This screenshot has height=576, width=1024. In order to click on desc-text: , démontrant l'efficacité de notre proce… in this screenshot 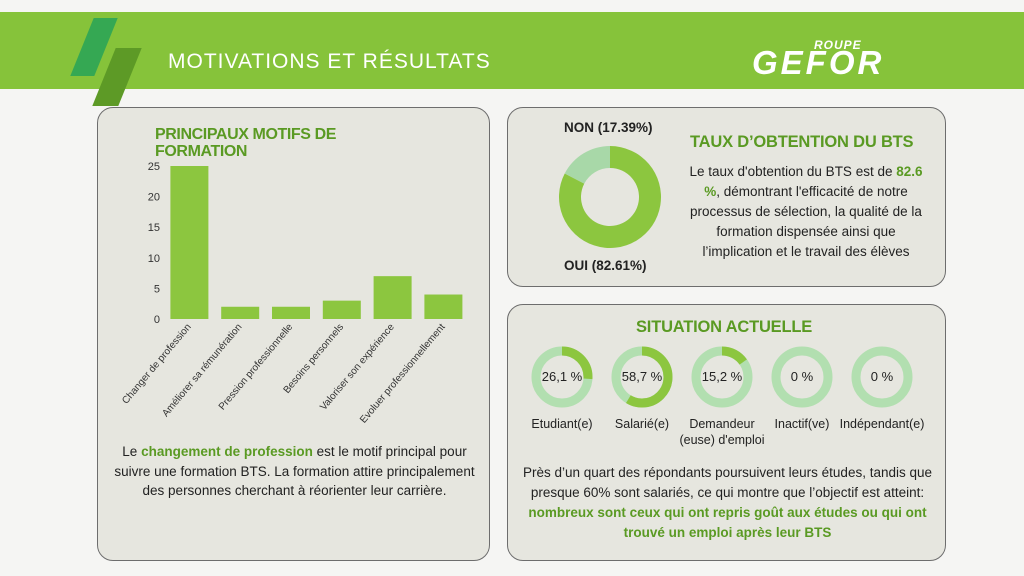, I will do `click(806, 221)`.